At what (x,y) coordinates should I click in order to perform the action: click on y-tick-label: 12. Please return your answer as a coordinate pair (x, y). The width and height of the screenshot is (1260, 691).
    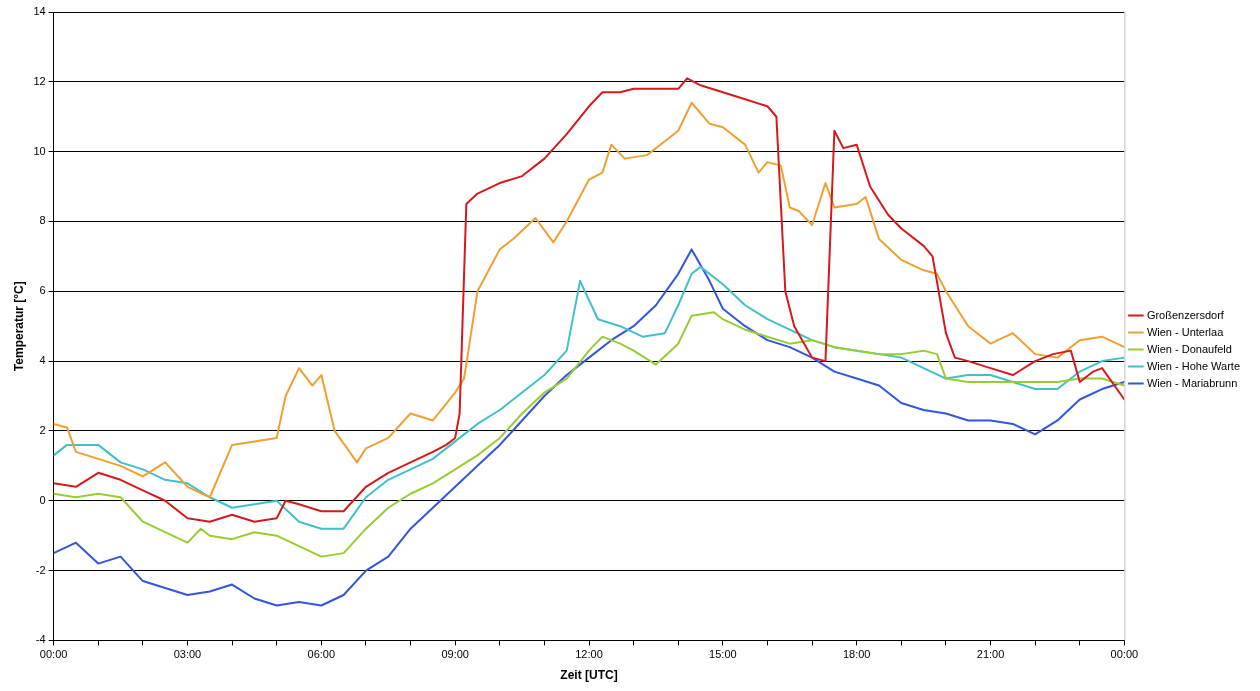
    Looking at the image, I should click on (39, 80).